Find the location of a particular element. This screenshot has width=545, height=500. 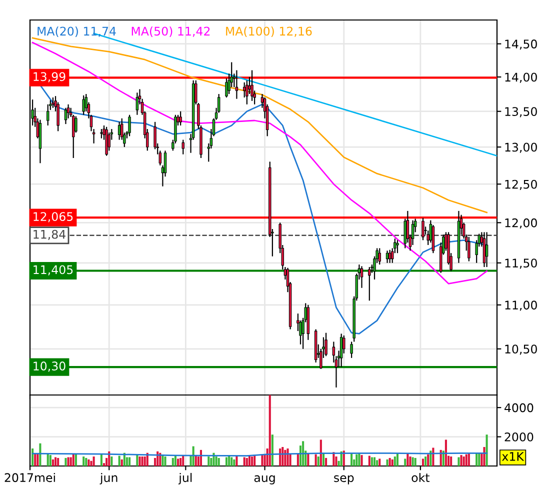

y-tick-label: 12,00 is located at coordinates (521, 223).